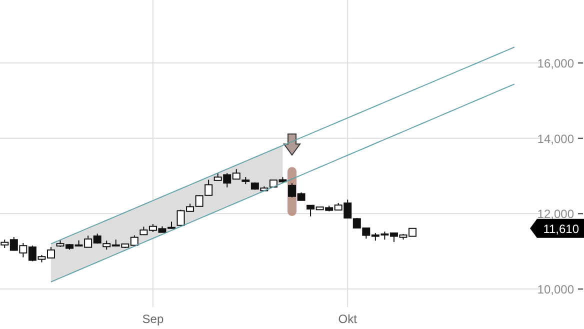 The height and width of the screenshot is (329, 584). I want to click on y-tick-label: 14,000, so click(555, 139).